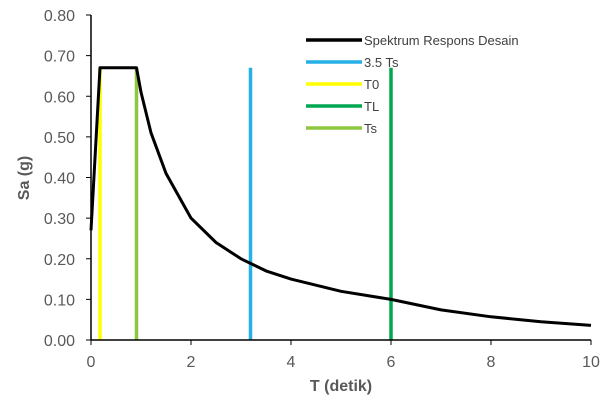  Describe the element at coordinates (191, 362) in the screenshot. I see `x-tick-label: 2` at that location.